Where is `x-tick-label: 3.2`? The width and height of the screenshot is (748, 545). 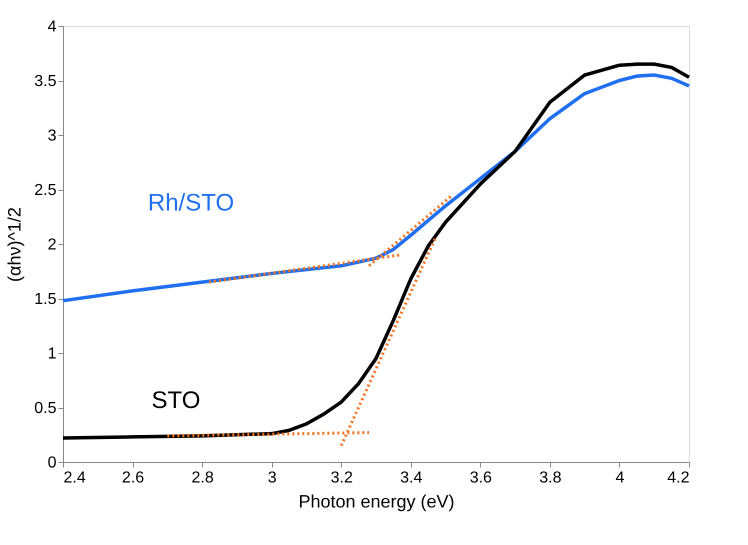
x-tick-label: 3.2 is located at coordinates (341, 478).